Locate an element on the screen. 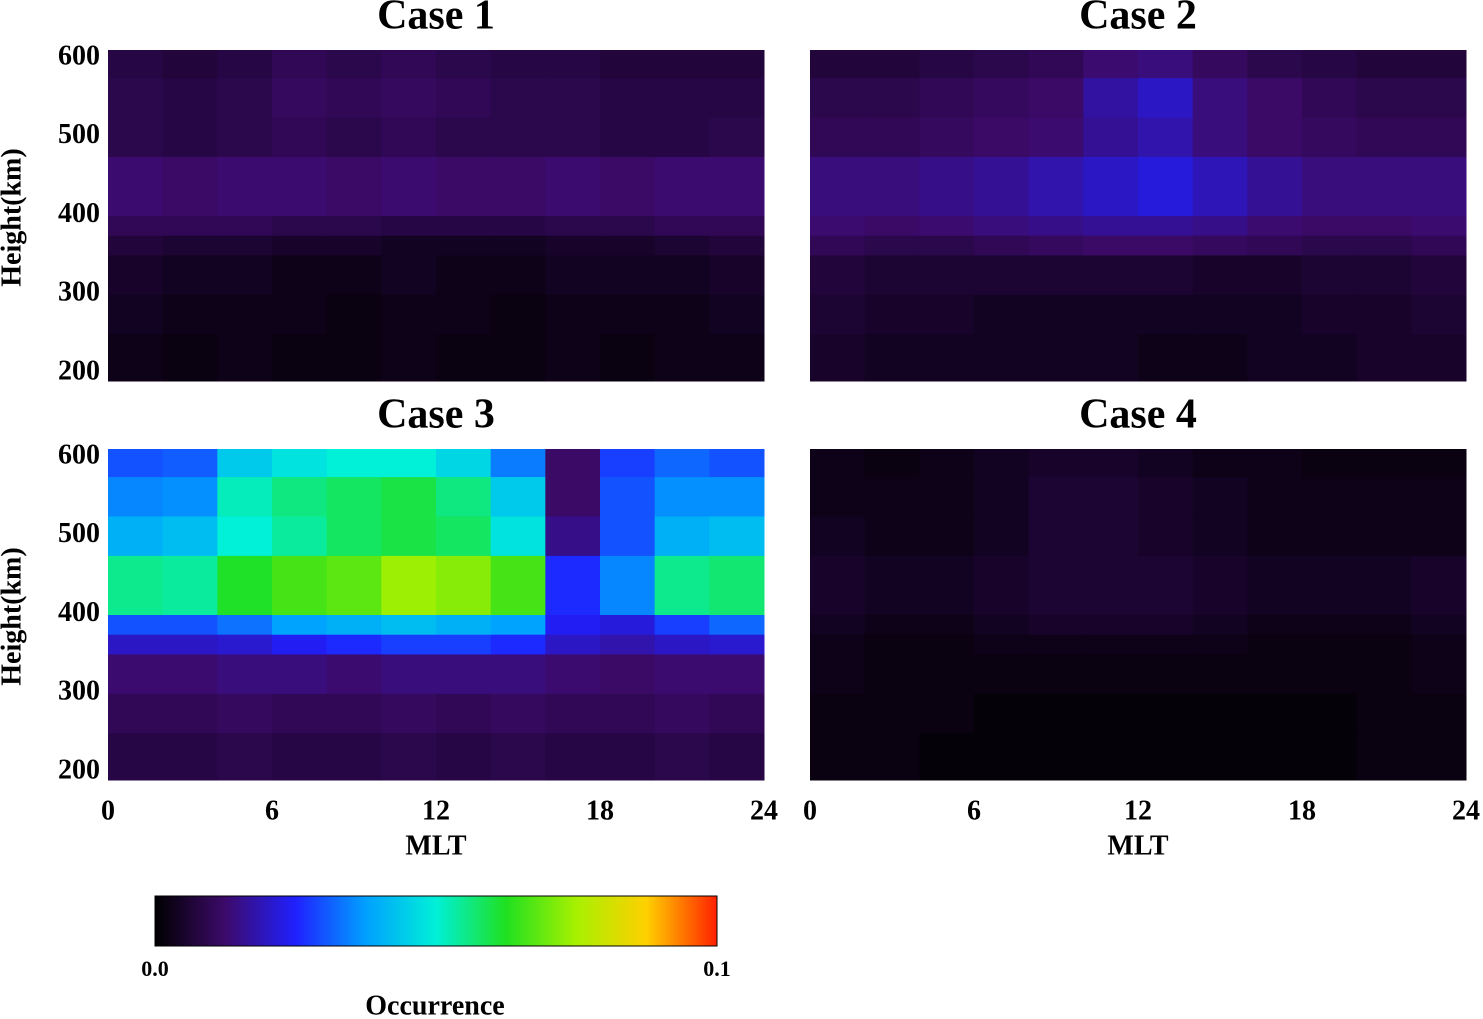 This screenshot has width=1483, height=1019. y-tick-label: 500 is located at coordinates (79, 533).